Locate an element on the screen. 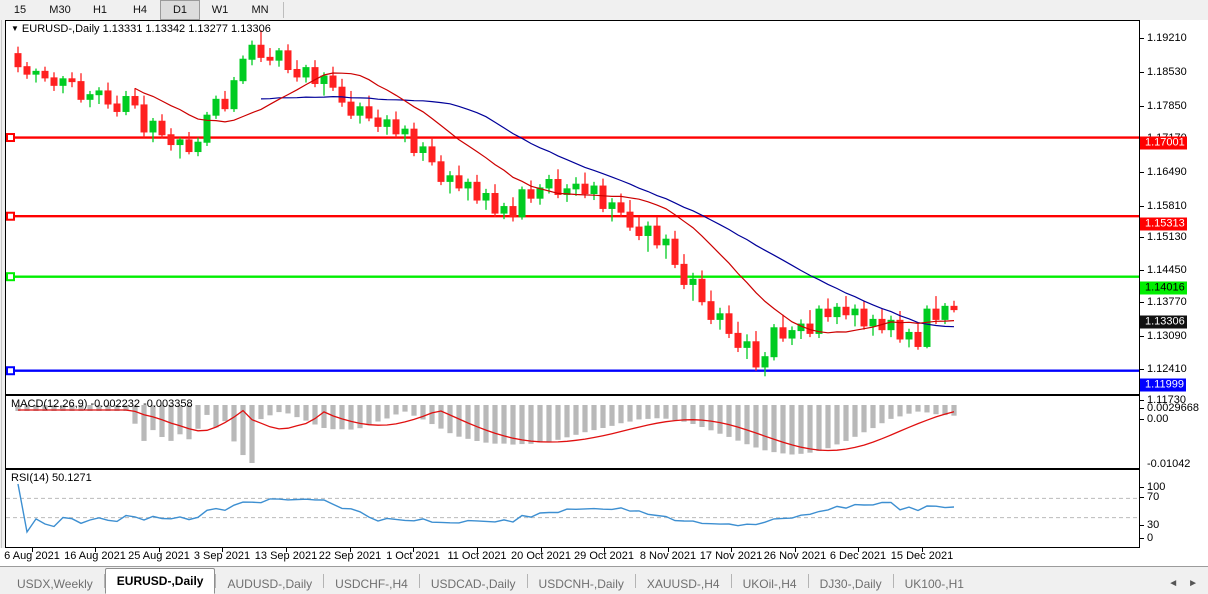  date-axis-label: 11 Oct 2021 is located at coordinates (477, 556).